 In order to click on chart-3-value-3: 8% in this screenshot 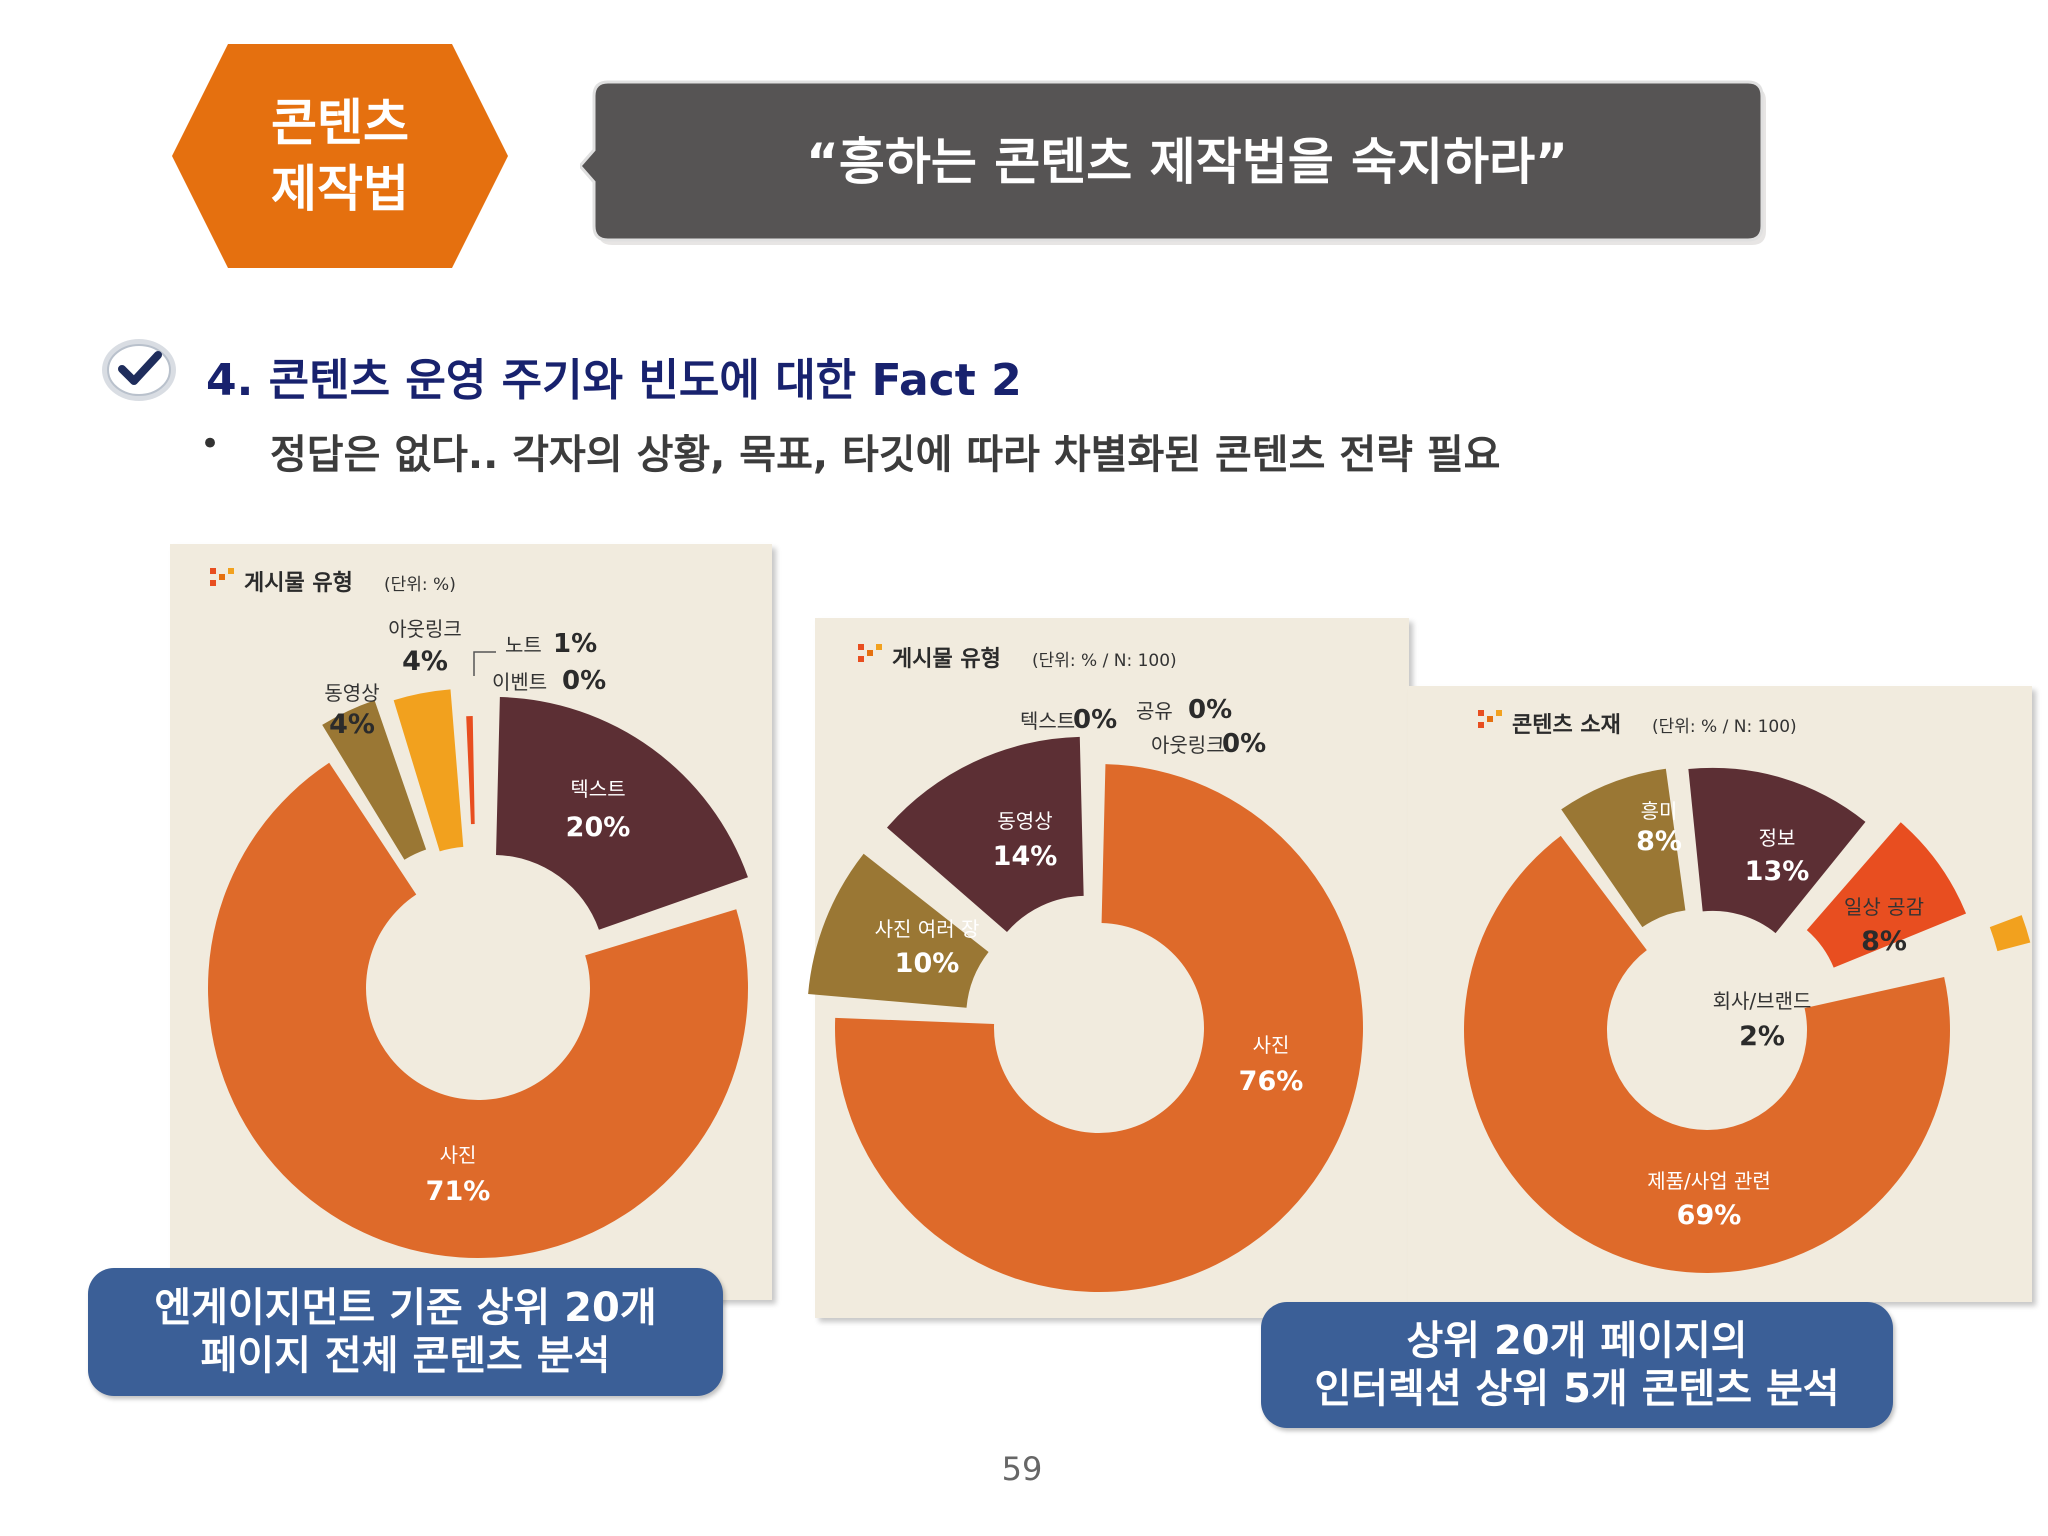, I will do `click(1884, 941)`.